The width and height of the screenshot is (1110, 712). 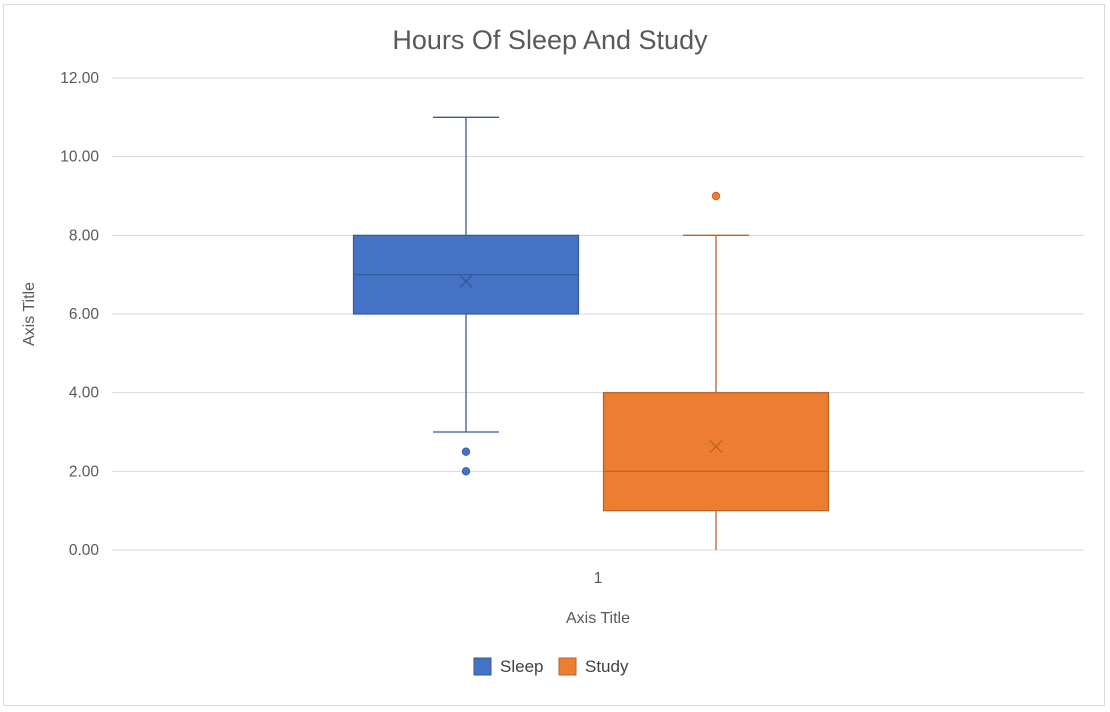 I want to click on y-axis-title: Axis Title, so click(x=29, y=314).